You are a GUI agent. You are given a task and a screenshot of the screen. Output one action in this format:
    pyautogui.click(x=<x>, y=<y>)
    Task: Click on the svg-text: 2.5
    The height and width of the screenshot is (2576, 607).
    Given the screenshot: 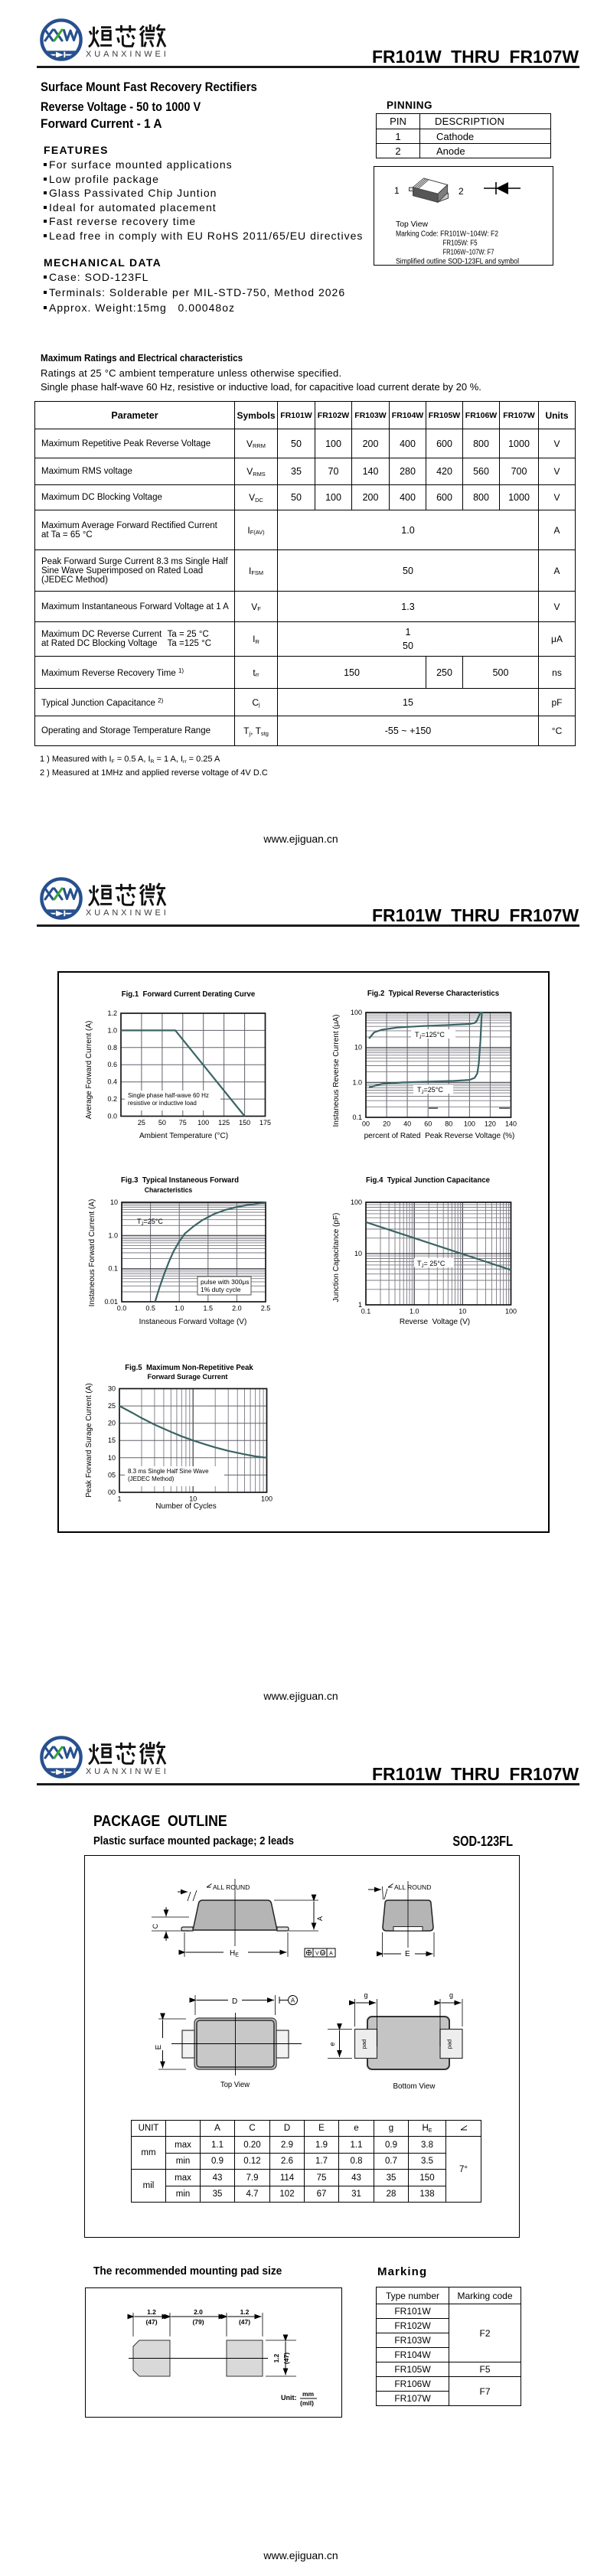 What is the action you would take?
    pyautogui.click(x=266, y=1308)
    